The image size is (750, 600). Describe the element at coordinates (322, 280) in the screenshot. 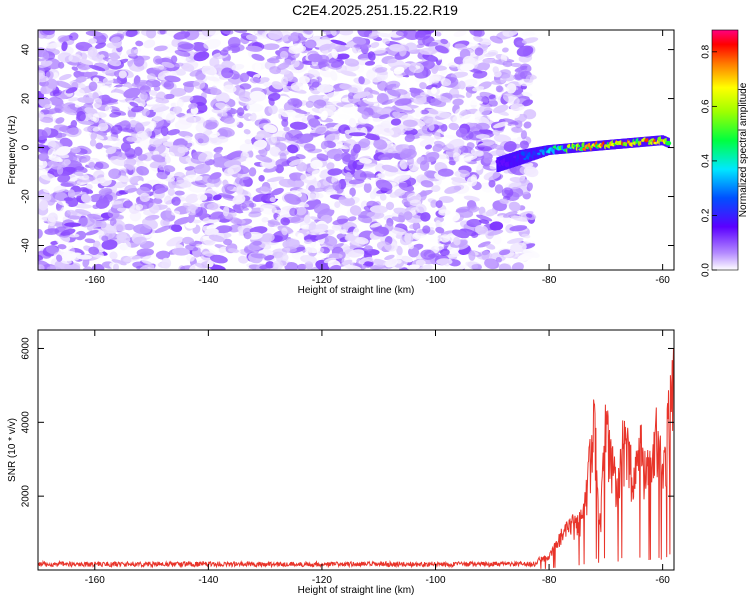

I see `spectrogram-x-tick-label: -120` at that location.